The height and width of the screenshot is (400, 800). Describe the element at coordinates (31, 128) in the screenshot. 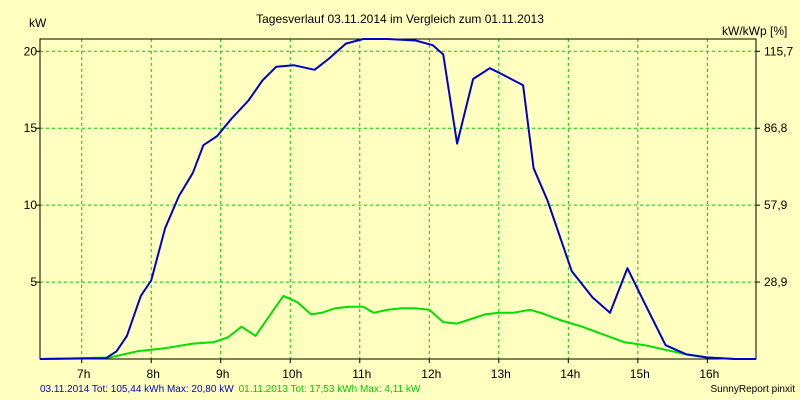

I see `y-tick-label-15: 15` at that location.